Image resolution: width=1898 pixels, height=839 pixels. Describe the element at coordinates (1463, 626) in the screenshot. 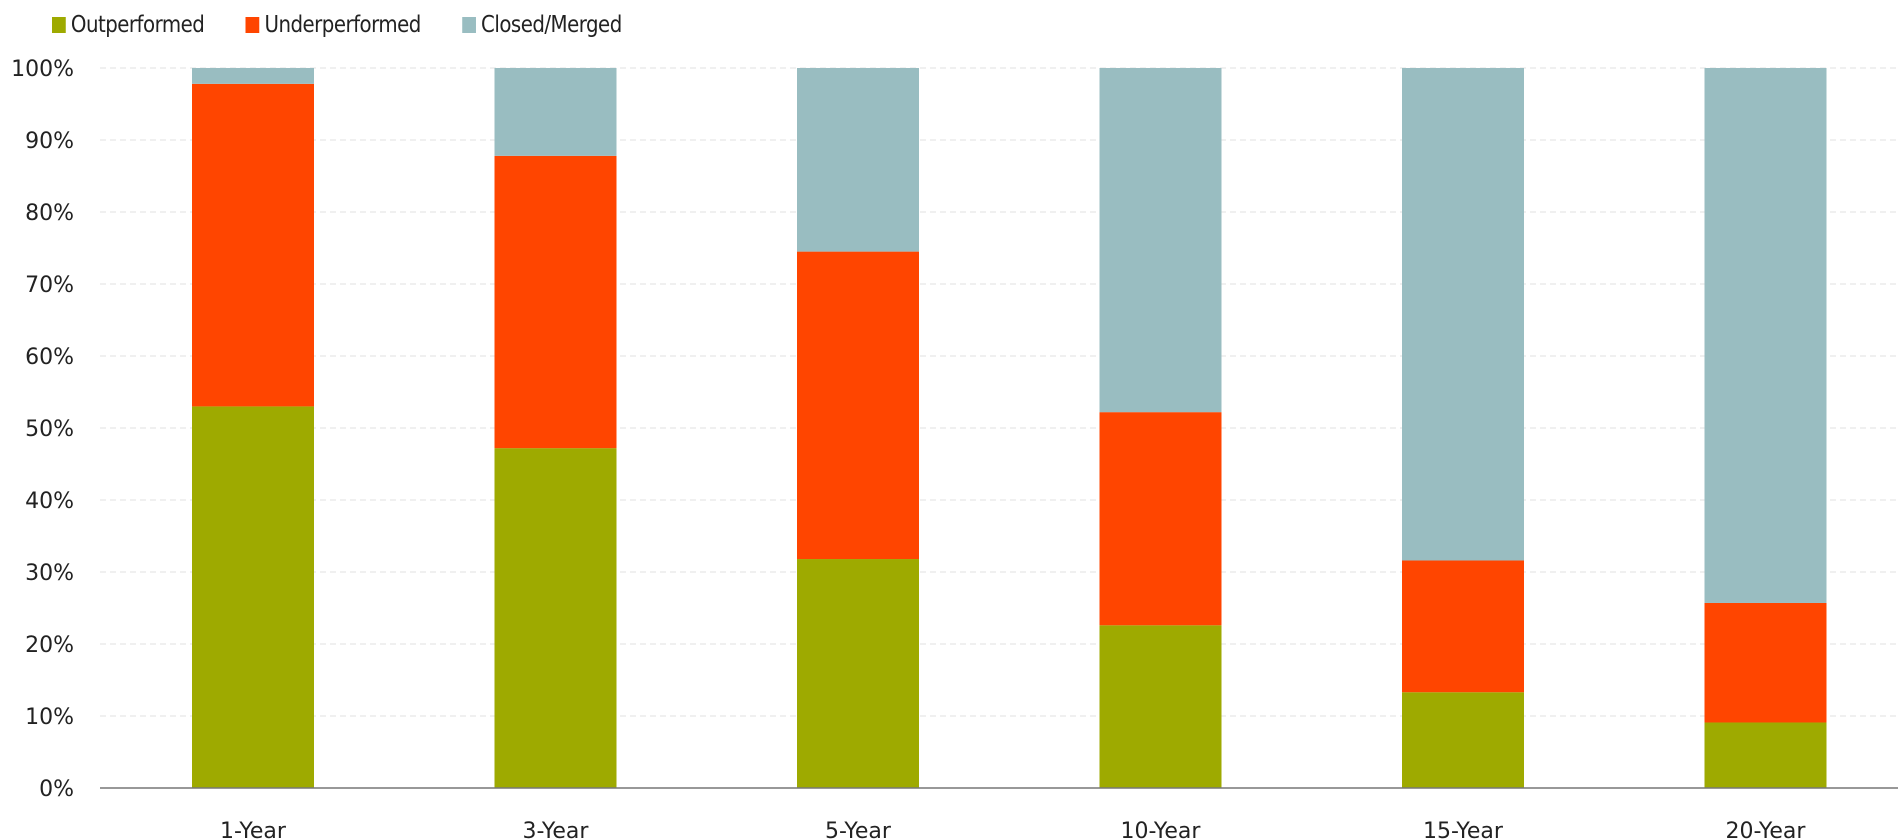

I see `bar-underperformed-15-year` at that location.